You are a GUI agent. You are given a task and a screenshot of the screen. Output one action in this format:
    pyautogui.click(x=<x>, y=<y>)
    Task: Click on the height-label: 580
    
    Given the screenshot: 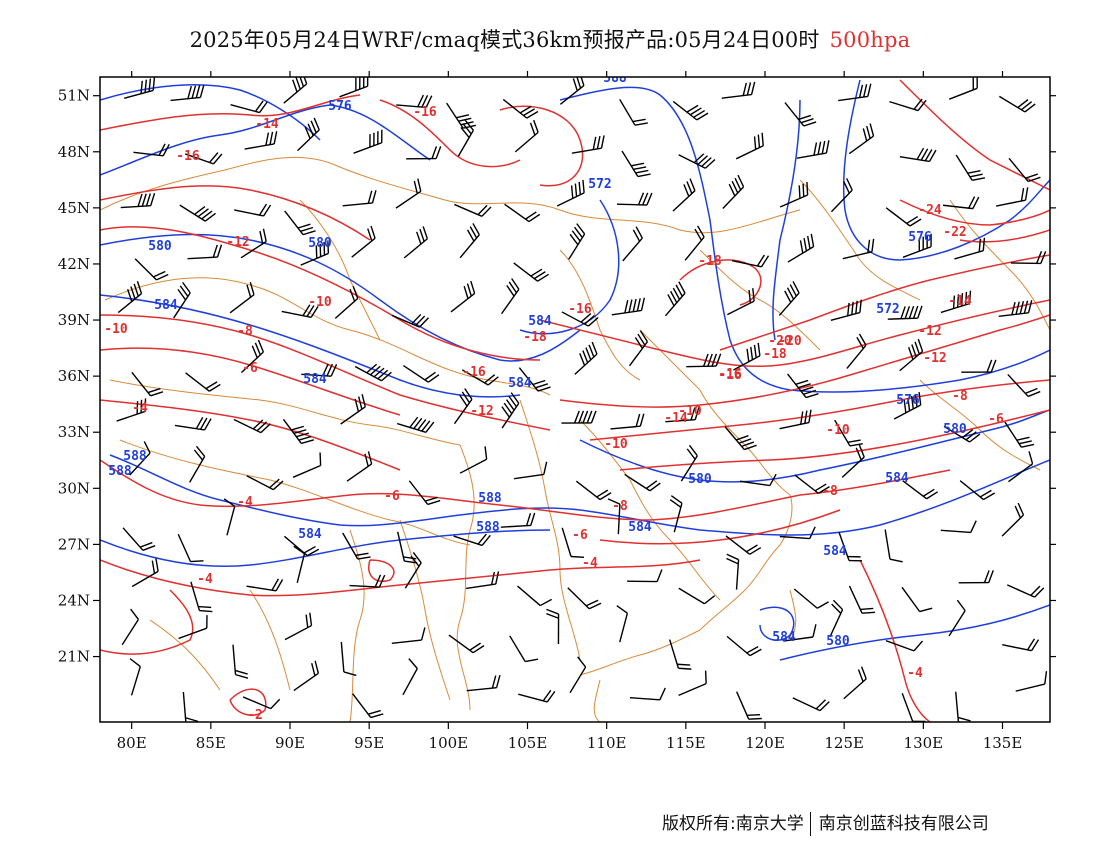 What is the action you would take?
    pyautogui.click(x=955, y=429)
    